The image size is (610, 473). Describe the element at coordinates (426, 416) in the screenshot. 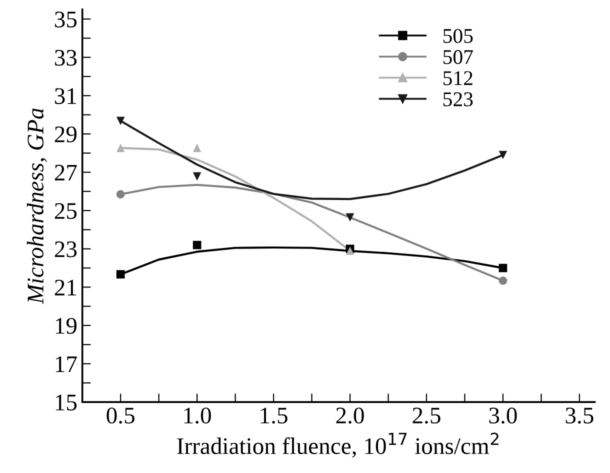

I see `x-tick-label: 2.5` at that location.